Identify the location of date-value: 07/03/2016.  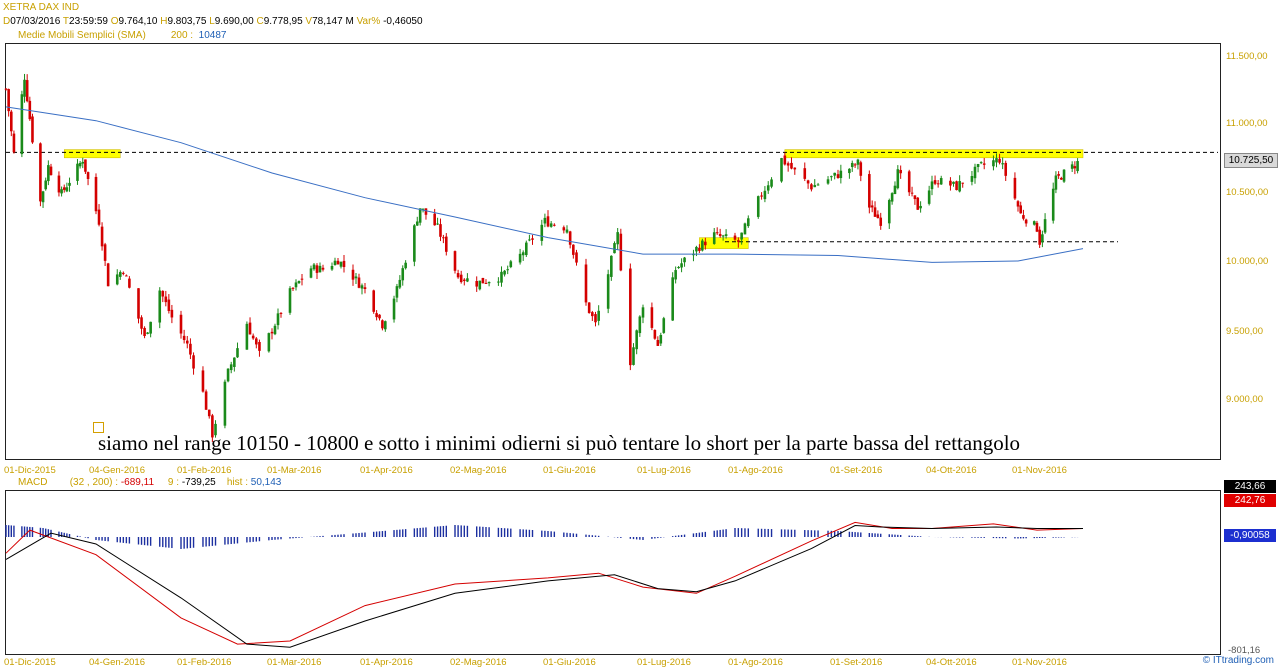
(35, 21).